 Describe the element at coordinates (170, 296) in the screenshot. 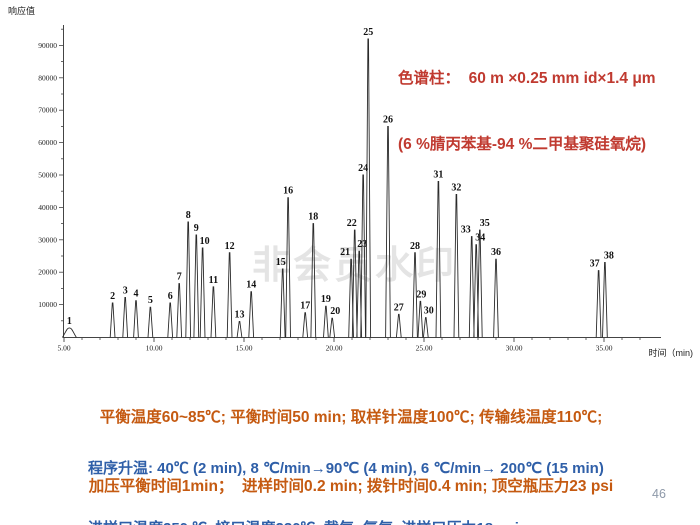

I see `peak-label-6: 6` at that location.